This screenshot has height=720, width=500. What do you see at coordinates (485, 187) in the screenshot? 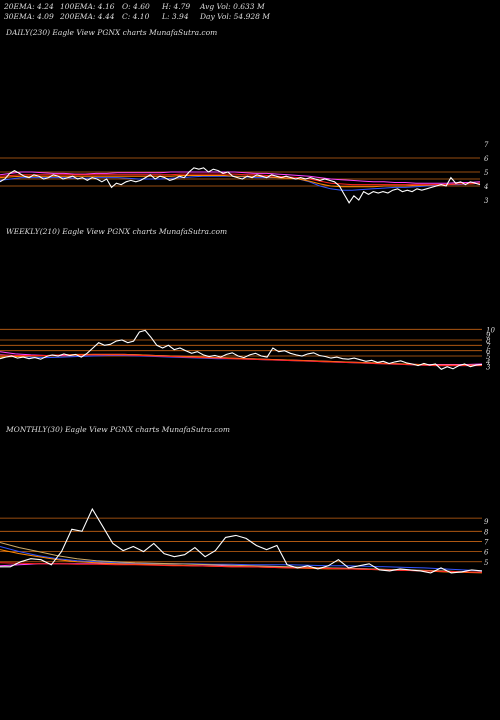
I see `daily-ytick-4: 4` at bounding box center [485, 187].